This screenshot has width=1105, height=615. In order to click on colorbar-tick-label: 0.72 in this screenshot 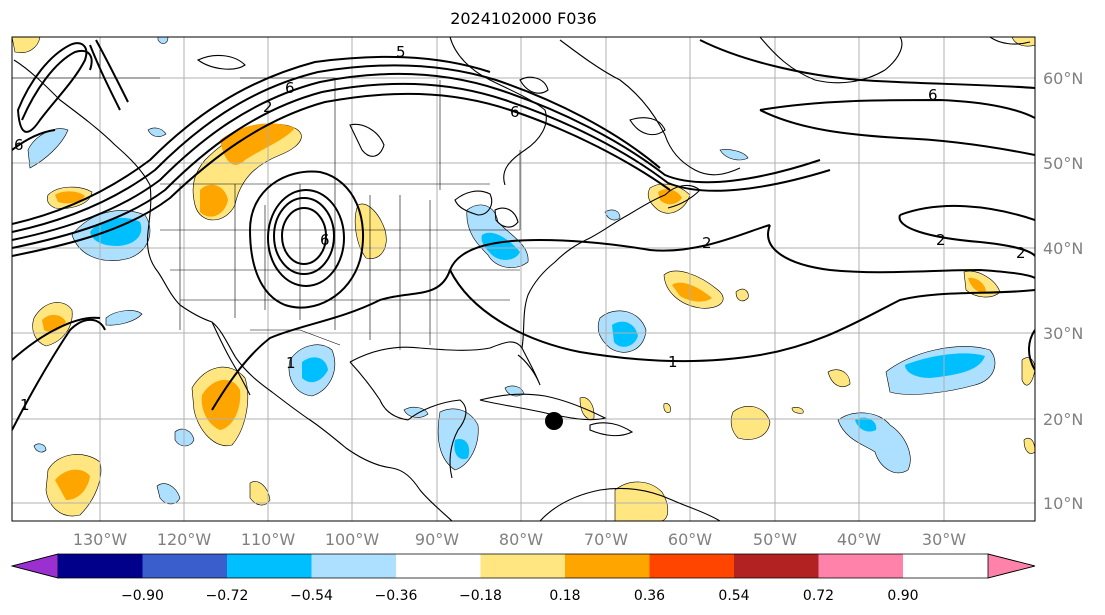, I will do `click(818, 596)`.